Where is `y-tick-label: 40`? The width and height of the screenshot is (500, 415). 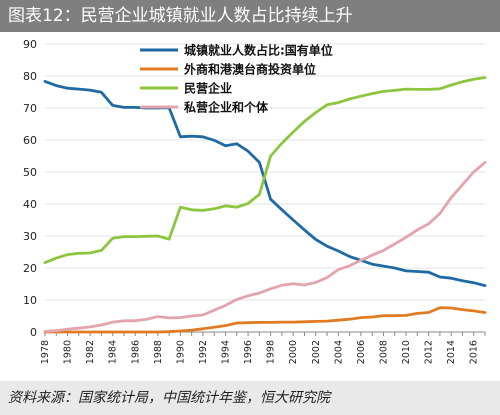
y-tick-label: 40 is located at coordinates (30, 204).